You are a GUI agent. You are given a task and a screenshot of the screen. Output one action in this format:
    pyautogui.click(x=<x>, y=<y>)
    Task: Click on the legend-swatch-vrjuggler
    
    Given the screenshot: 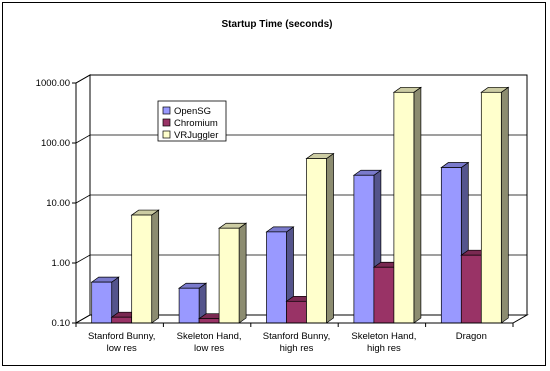 What is the action you would take?
    pyautogui.click(x=166, y=134)
    